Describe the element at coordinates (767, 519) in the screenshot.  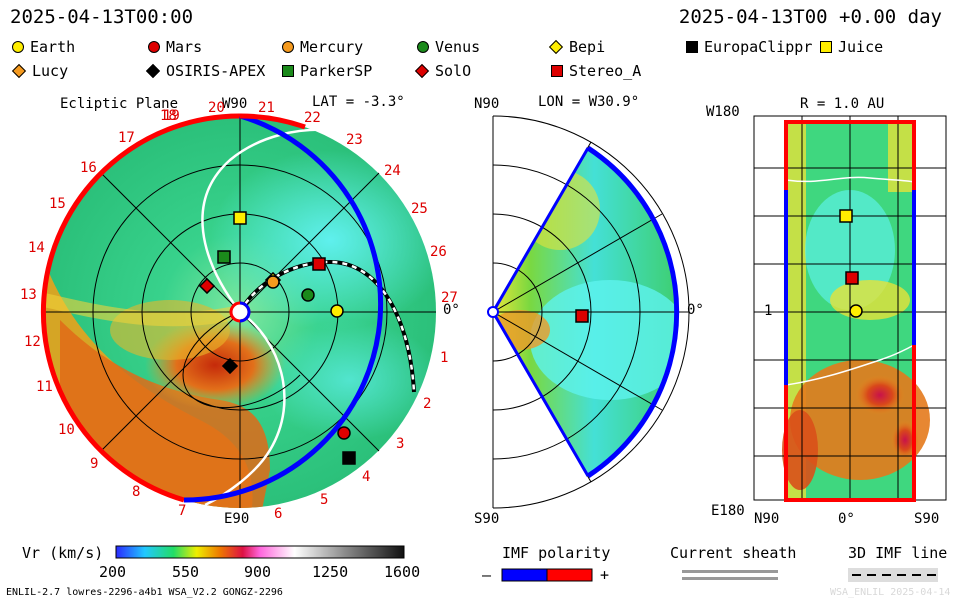
I see `radial-x-label-n90: N90` at that location.